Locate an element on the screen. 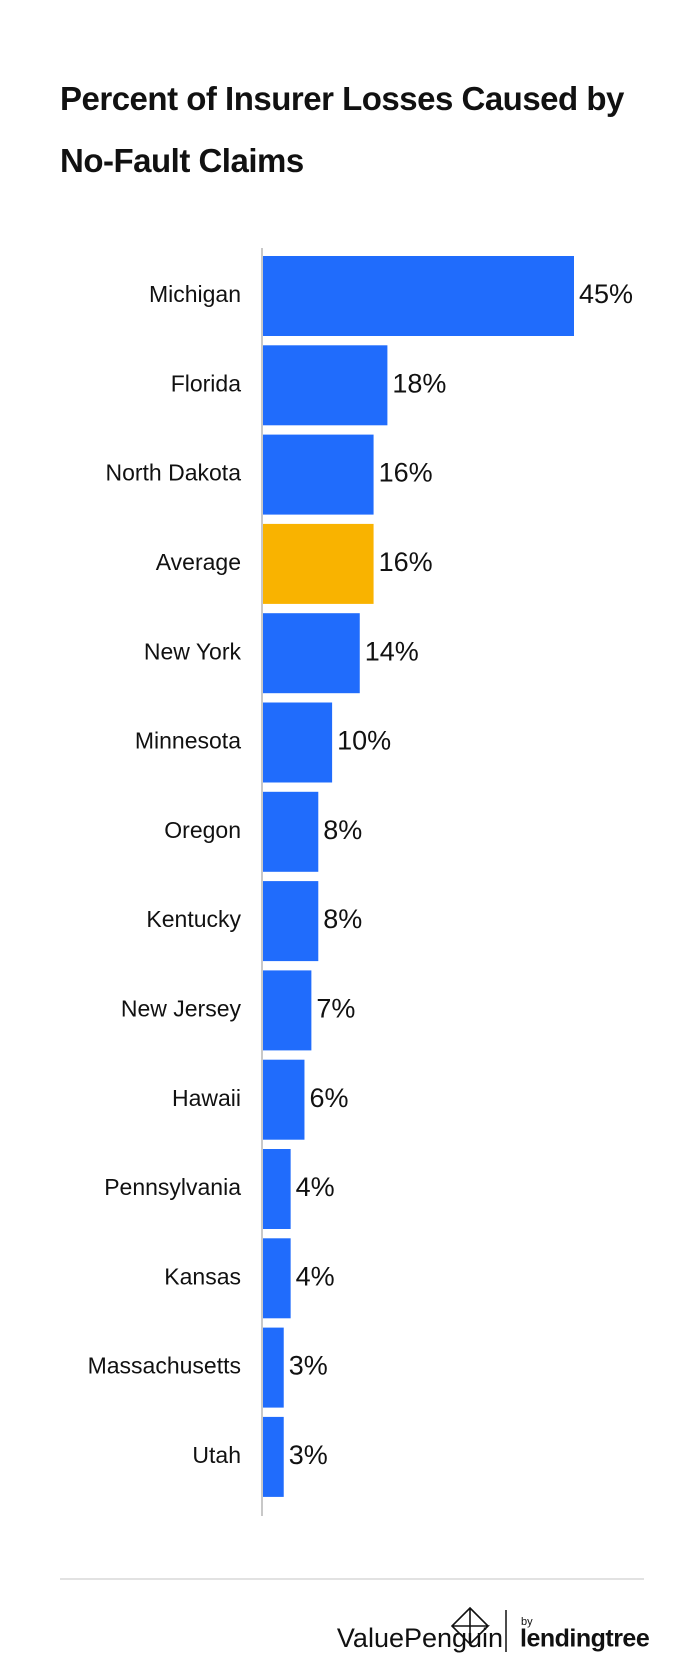  category-label: Average is located at coordinates (198, 562).